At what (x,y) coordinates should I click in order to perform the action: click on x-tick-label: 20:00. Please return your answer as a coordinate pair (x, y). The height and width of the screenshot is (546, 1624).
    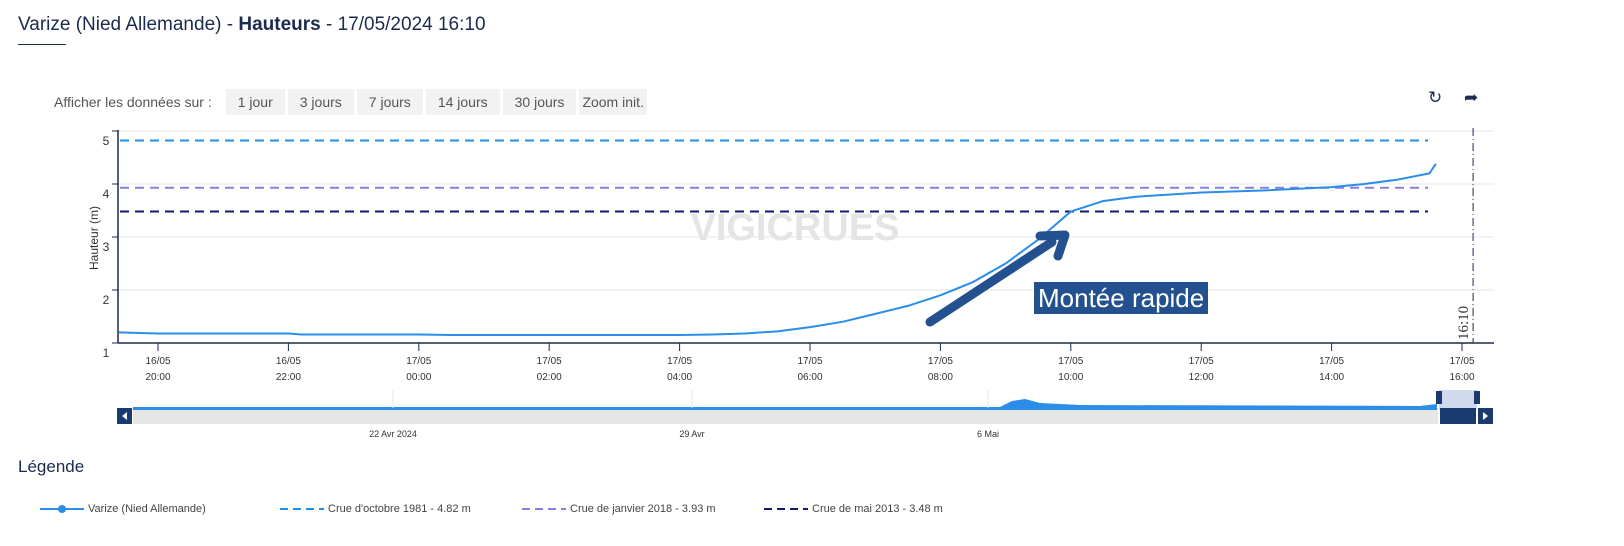
    Looking at the image, I should click on (157, 377).